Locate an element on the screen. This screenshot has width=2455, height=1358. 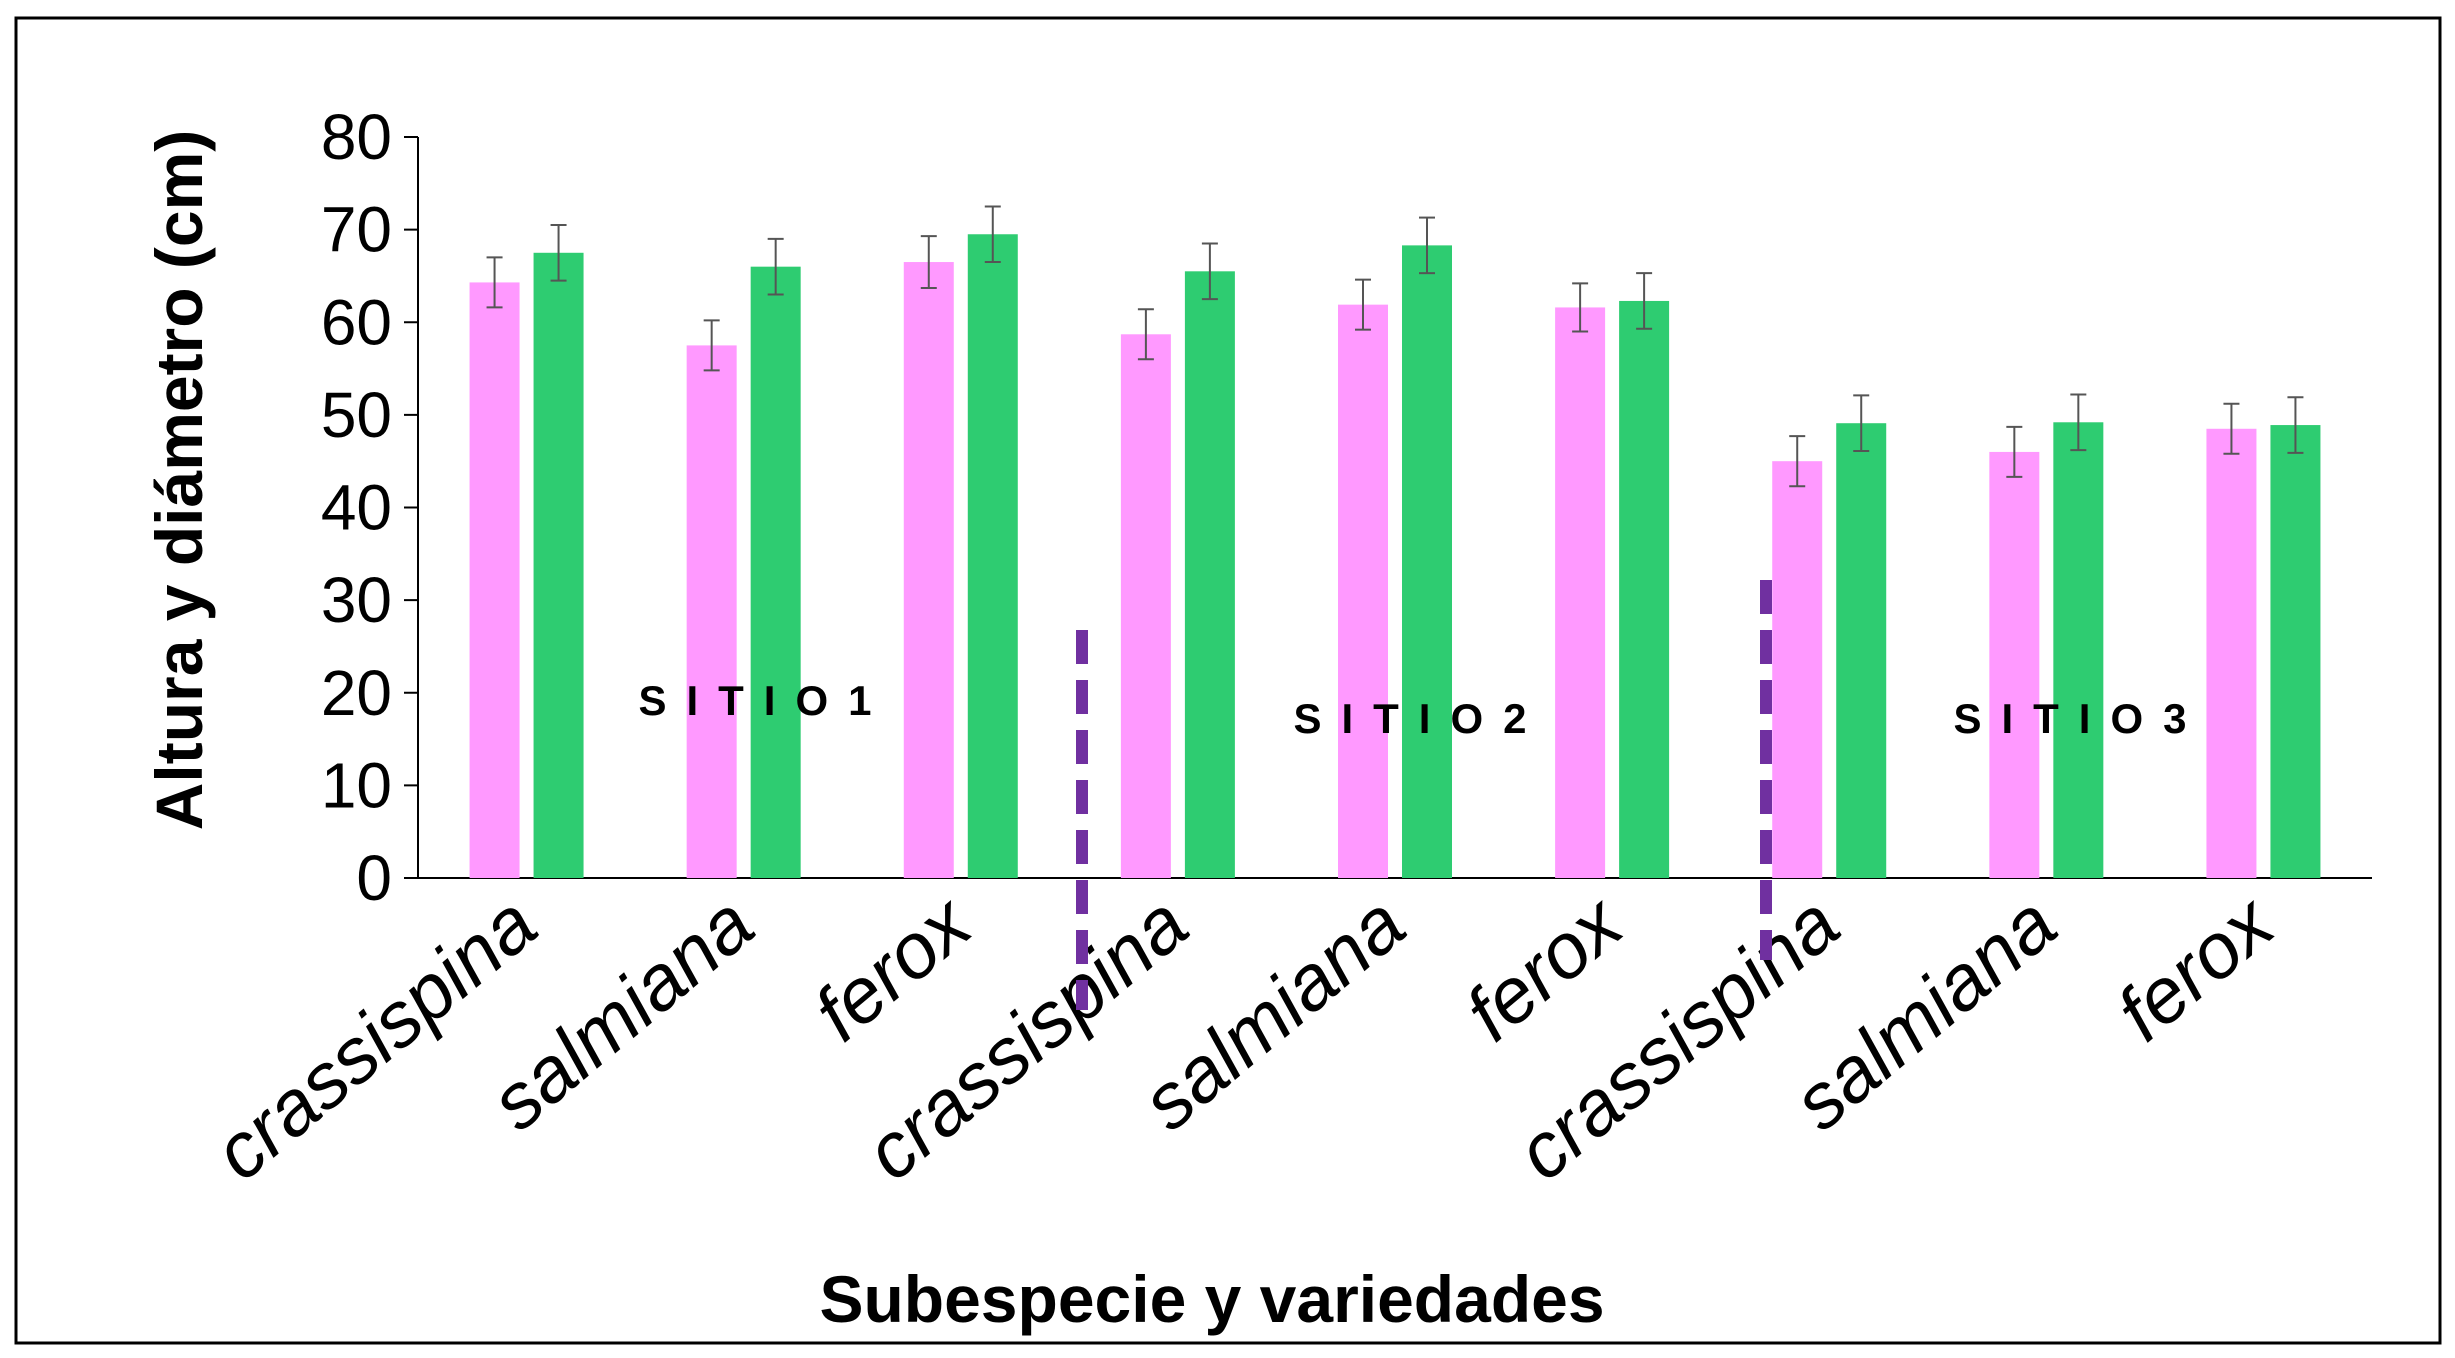
y-tick-label: 40 is located at coordinates (356, 508).